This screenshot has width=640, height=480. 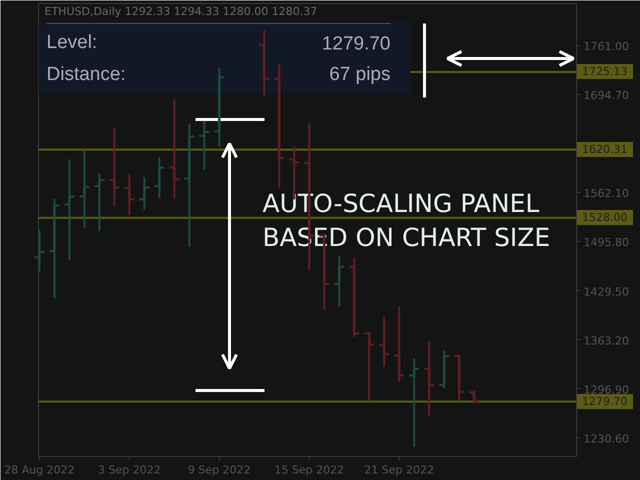 What do you see at coordinates (129, 470) in the screenshot?
I see `x-tick-label: 3 Sep 2022` at bounding box center [129, 470].